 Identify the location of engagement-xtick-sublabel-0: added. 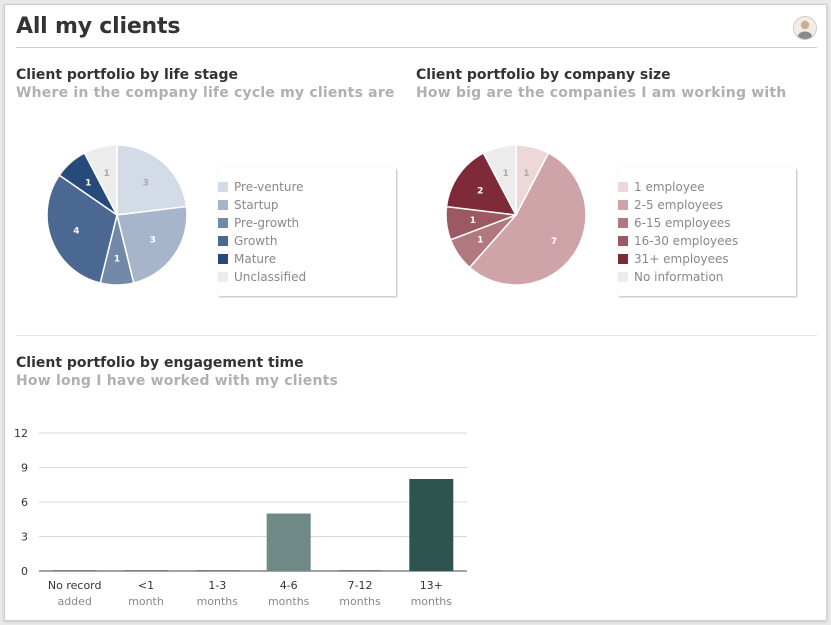
(74, 601).